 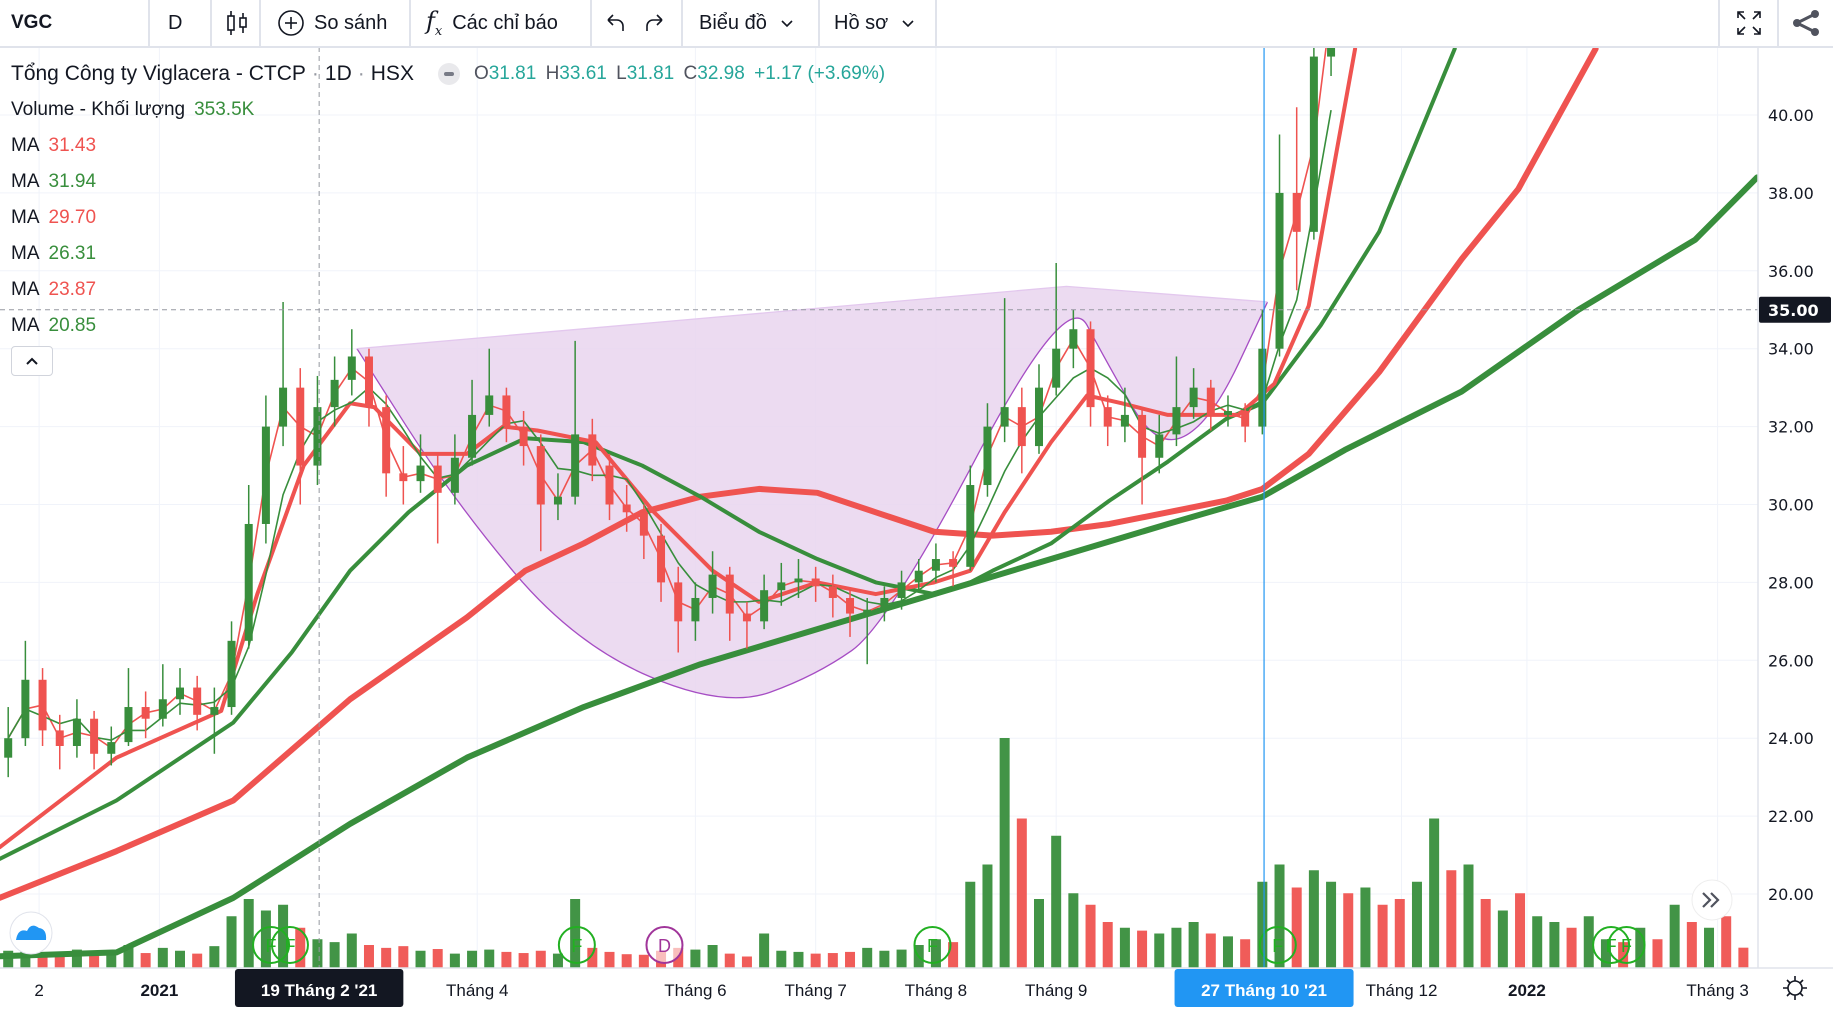 I want to click on ma-legend-row: MA 29.70, so click(x=448, y=218).